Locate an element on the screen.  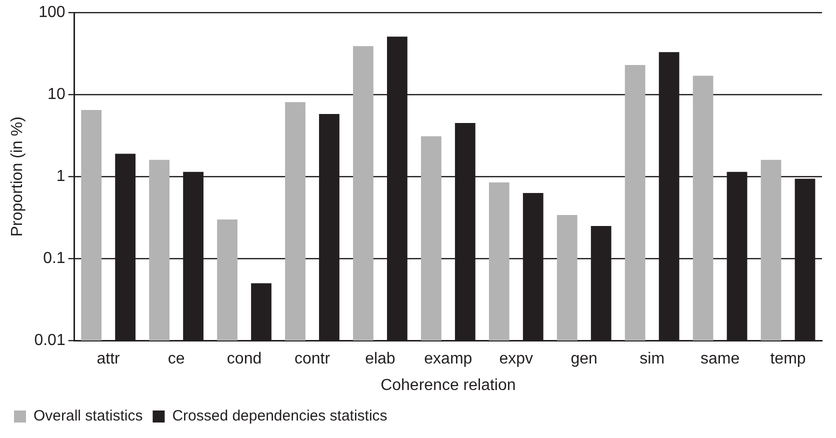
y-tick-label: 1 is located at coordinates (61, 177).